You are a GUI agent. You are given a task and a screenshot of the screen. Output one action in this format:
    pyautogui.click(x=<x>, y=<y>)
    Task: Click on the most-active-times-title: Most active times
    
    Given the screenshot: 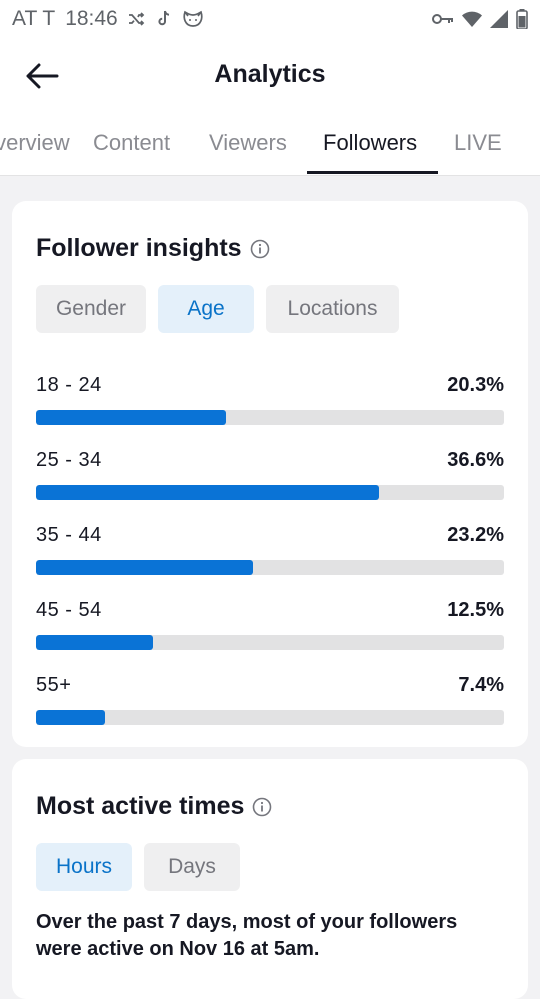 What is the action you would take?
    pyautogui.click(x=140, y=806)
    